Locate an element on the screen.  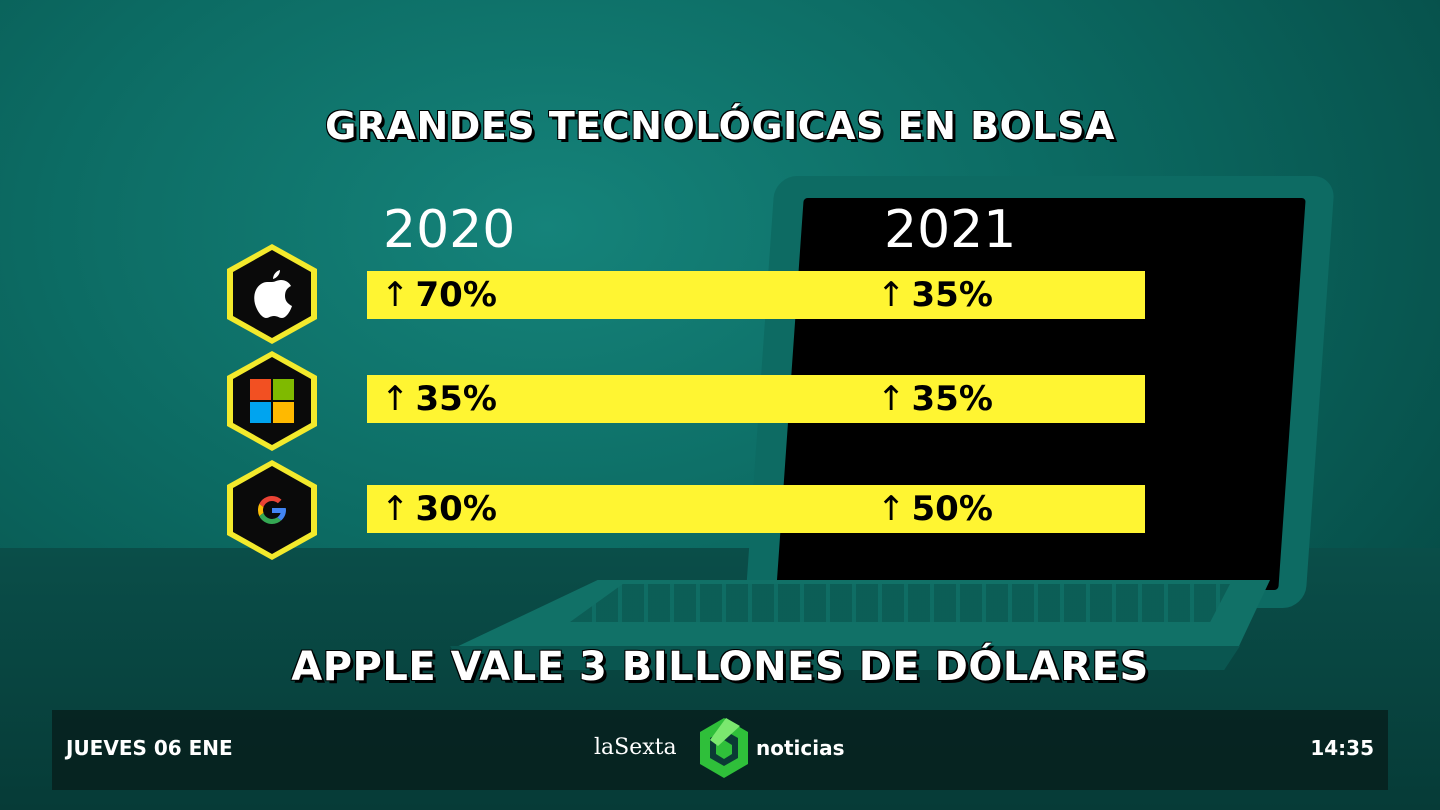
year-2021-label: 2021 is located at coordinates (950, 230).